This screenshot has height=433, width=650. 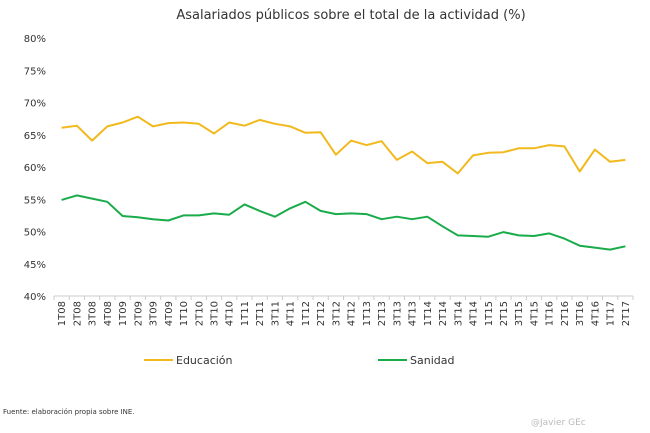 What do you see at coordinates (62, 313) in the screenshot?
I see `x-tick-label: 1T08` at bounding box center [62, 313].